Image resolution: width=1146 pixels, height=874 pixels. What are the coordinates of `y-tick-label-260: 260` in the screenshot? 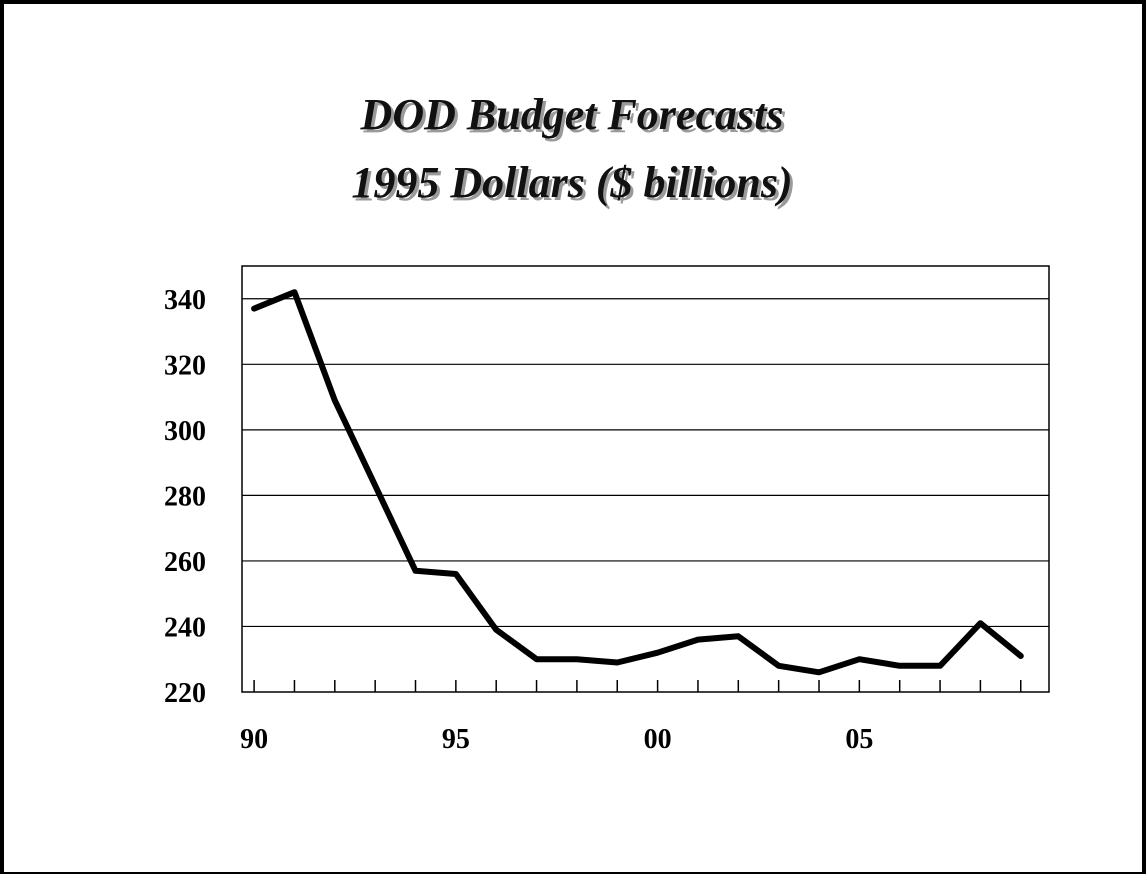 It's located at (185, 562).